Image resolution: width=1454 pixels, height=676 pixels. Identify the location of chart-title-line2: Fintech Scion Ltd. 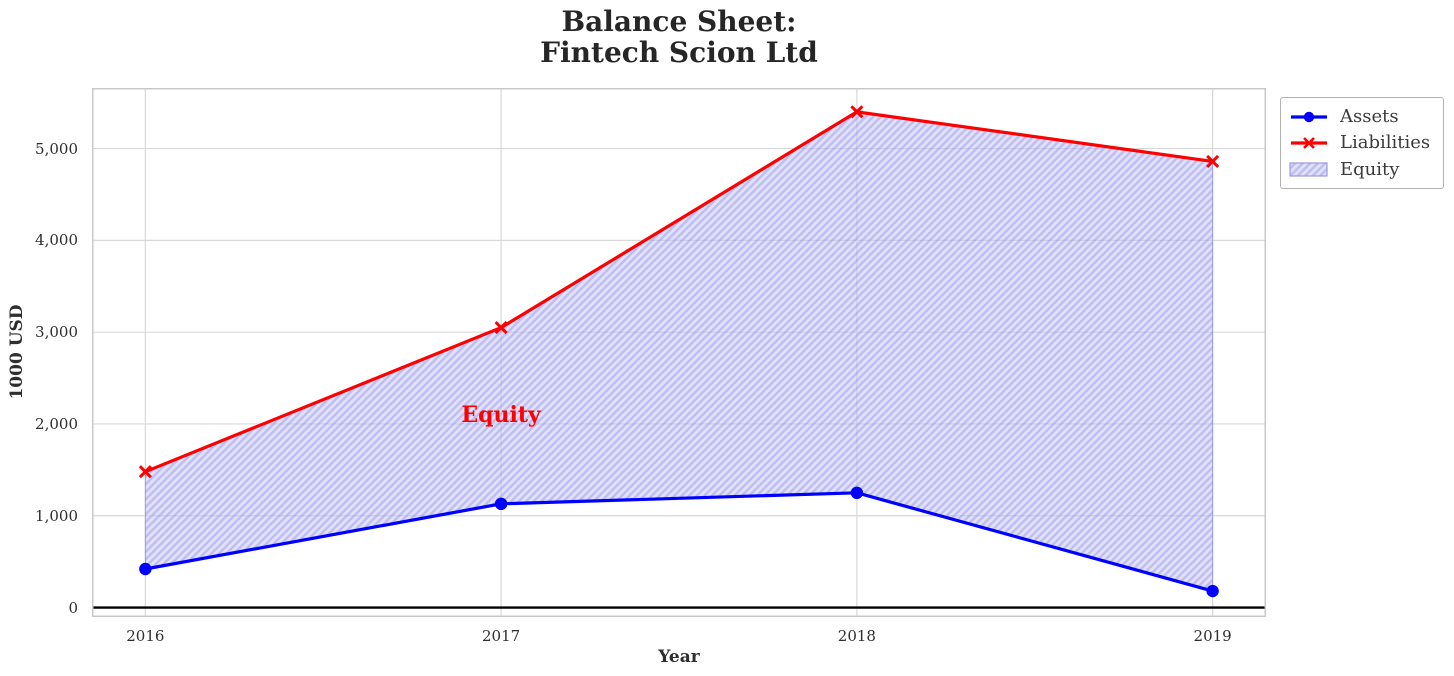
(679, 52).